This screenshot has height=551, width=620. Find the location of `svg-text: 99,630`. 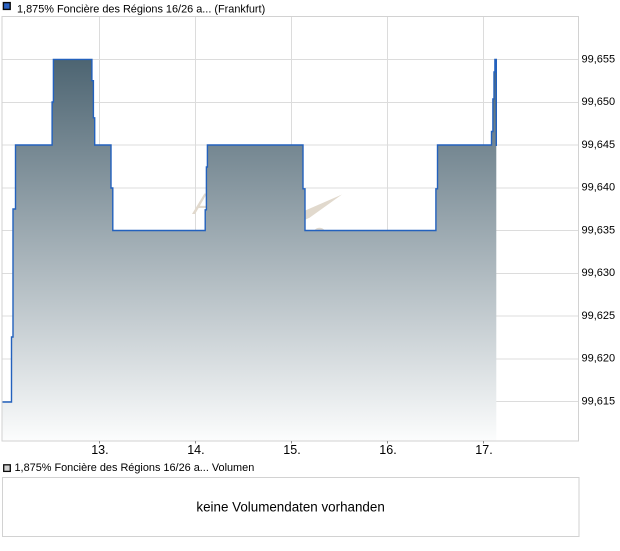

svg-text: 99,630 is located at coordinates (599, 273).